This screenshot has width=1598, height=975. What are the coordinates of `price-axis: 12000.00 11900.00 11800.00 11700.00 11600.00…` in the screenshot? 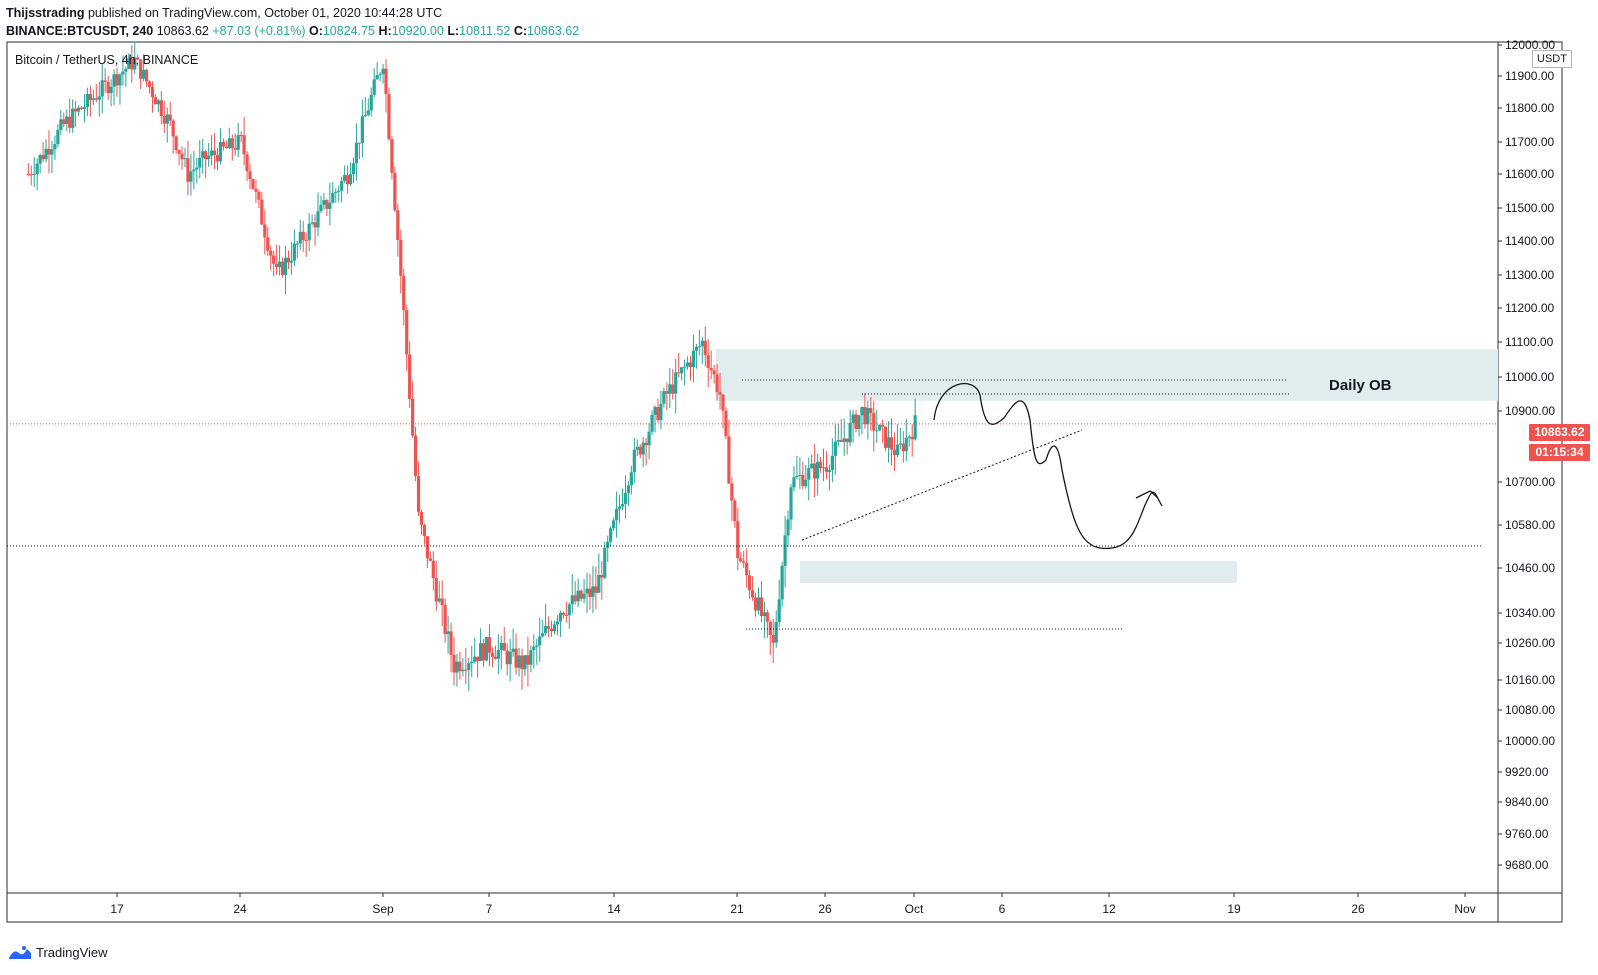 It's located at (1526, 455).